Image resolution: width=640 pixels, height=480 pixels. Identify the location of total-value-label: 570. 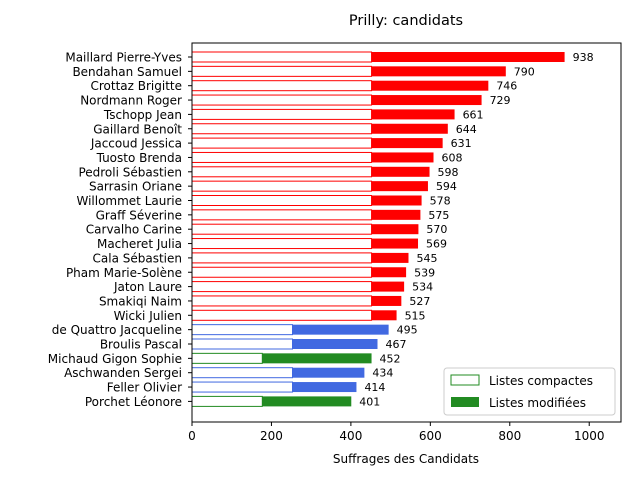
(436, 229).